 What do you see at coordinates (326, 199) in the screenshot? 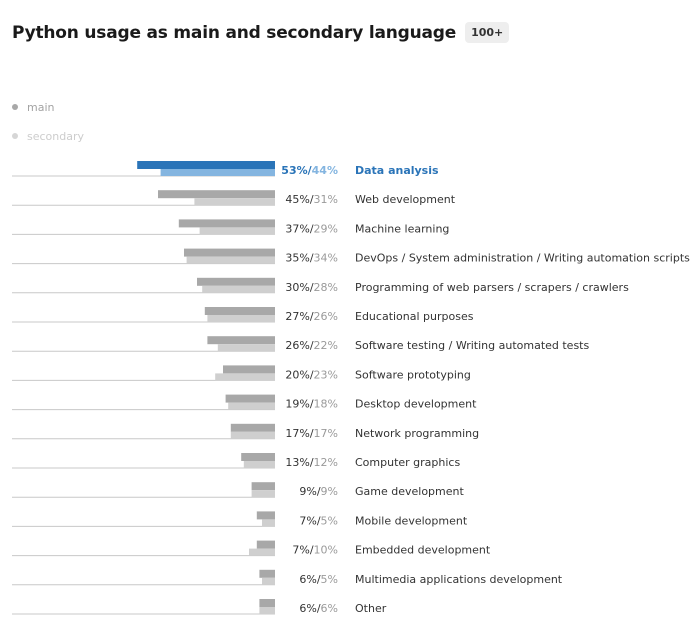
I see `data-label-secondary: 31%` at bounding box center [326, 199].